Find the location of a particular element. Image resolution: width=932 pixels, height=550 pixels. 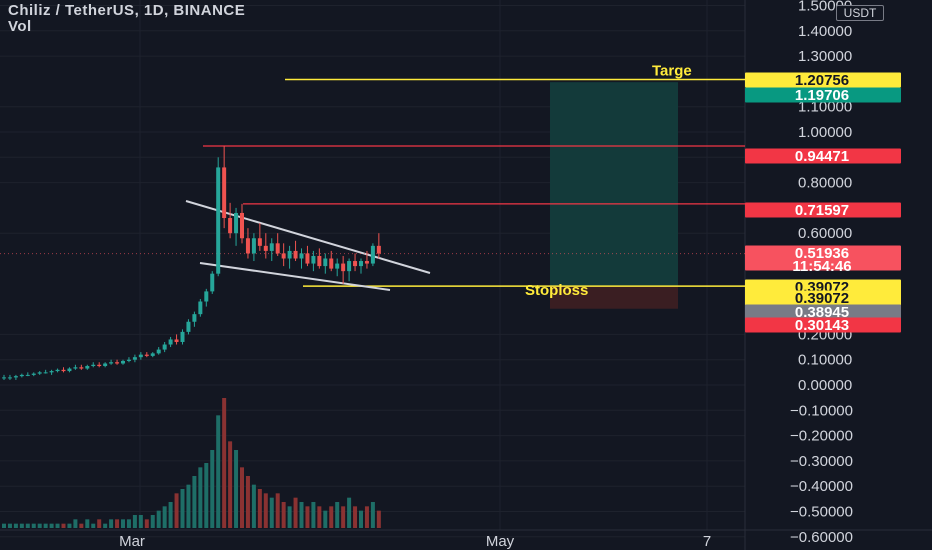

chart-header: Chiliz / TetherUS, 1D, BINANCE Vol is located at coordinates (126, 18).